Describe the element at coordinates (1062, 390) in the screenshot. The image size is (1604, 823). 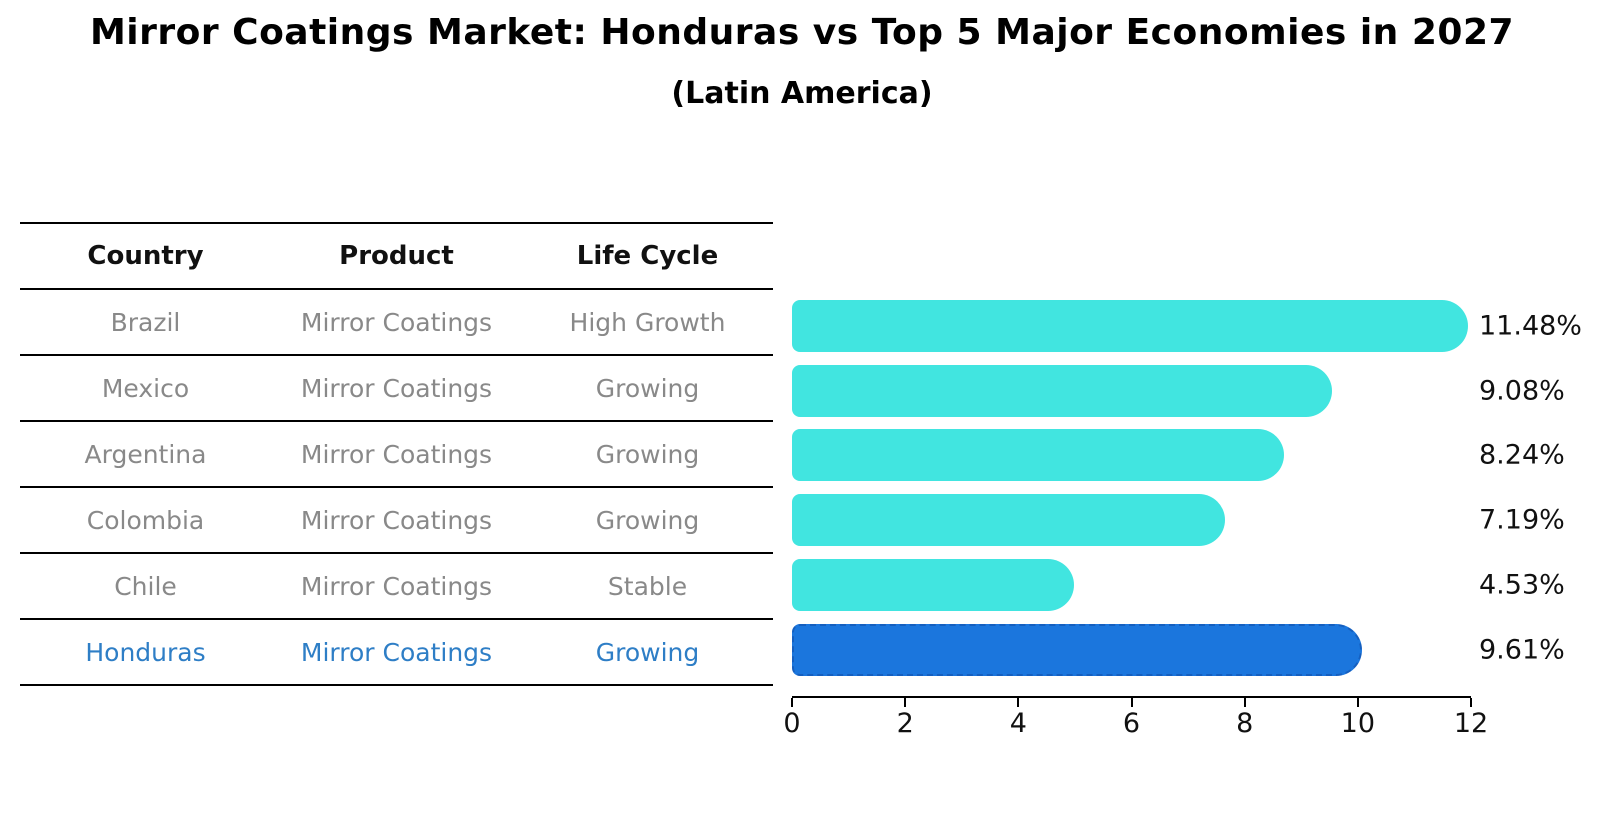
I see `bar-mexico` at that location.